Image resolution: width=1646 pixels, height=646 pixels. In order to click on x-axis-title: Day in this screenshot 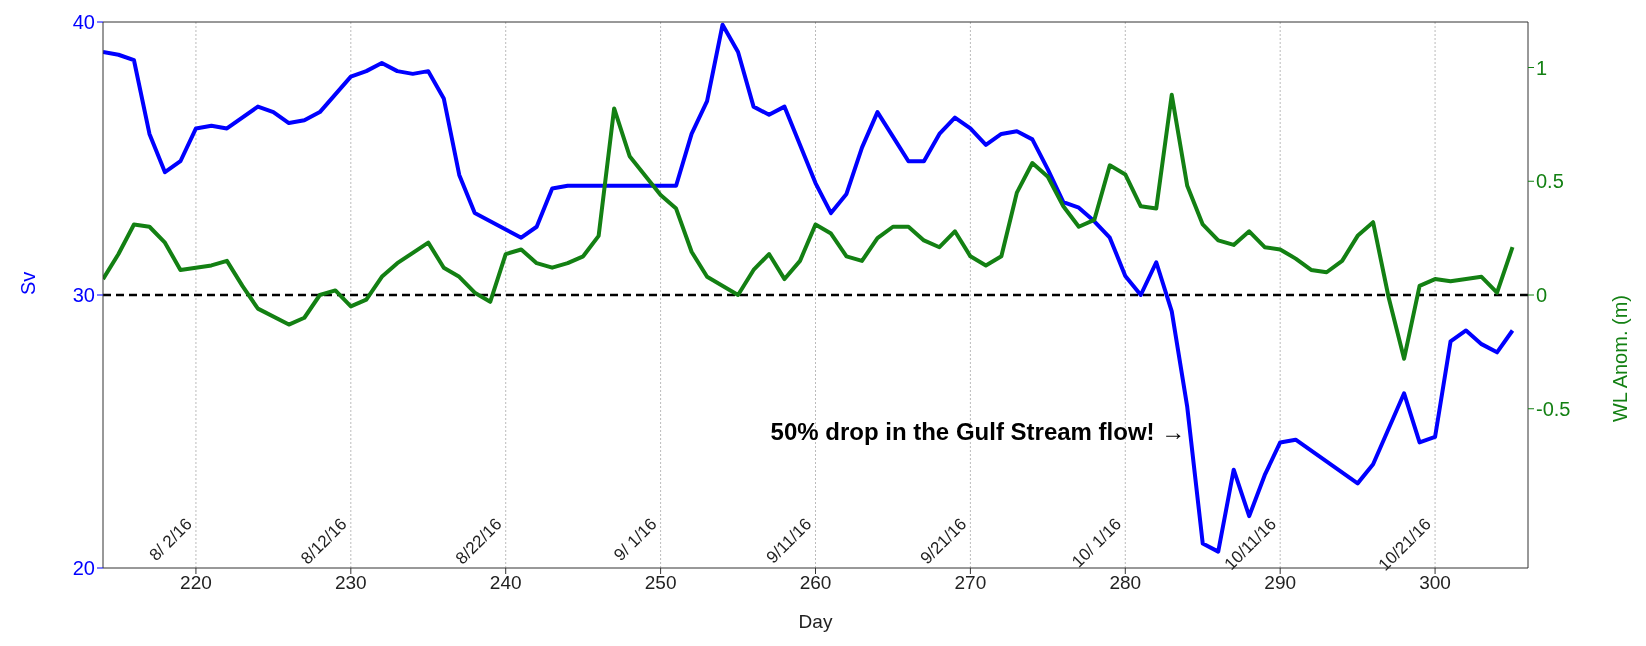, I will do `click(815, 621)`.